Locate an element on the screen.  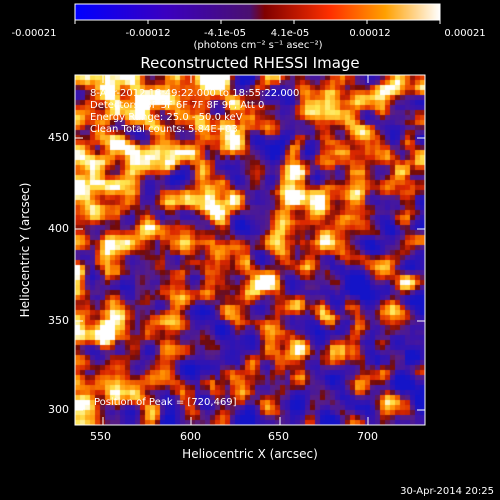
clean-counts-text: Clean Total counts: 5.84E+03 is located at coordinates (164, 129).